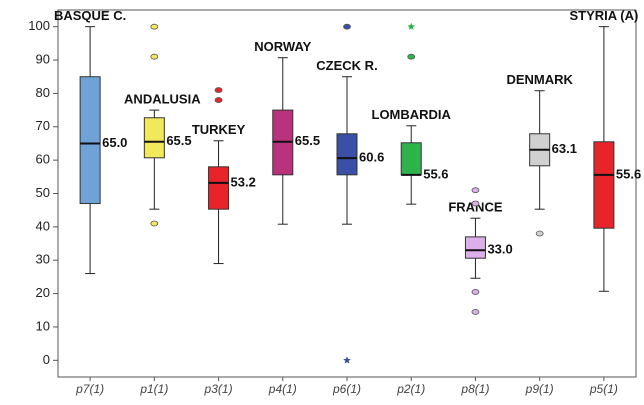  I want to click on x-tick-label: p4(1), so click(282, 389).